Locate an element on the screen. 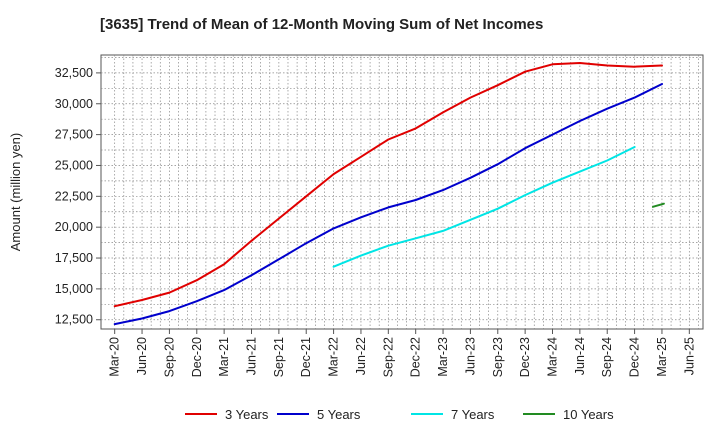 The image size is (720, 440). x-tick-label: Sep-24 is located at coordinates (607, 357).